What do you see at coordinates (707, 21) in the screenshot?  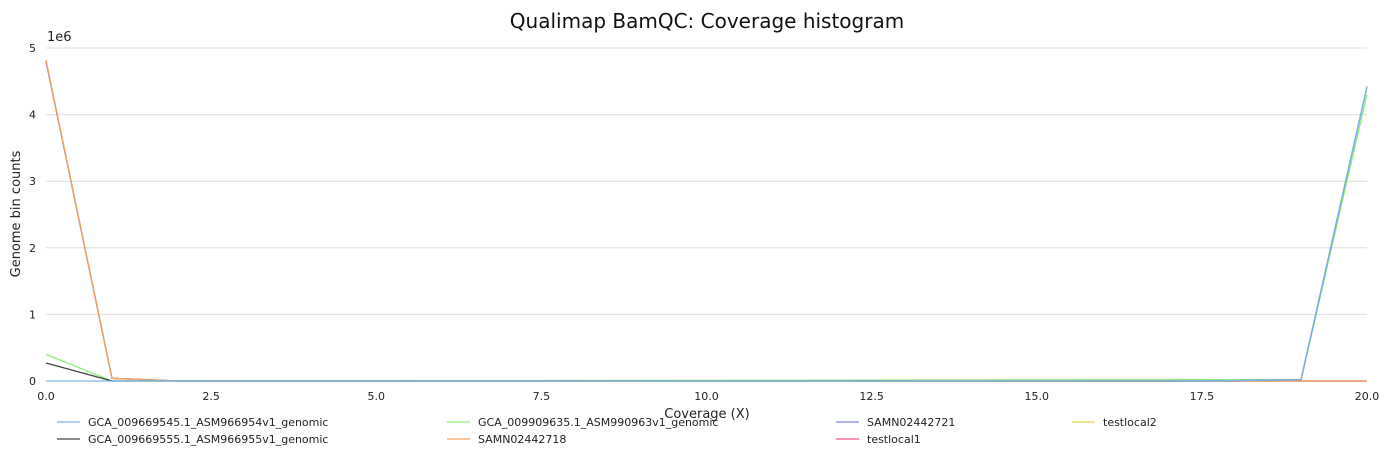 I see `chart-title: Qualimap BamQC: Coverage histogram` at bounding box center [707, 21].